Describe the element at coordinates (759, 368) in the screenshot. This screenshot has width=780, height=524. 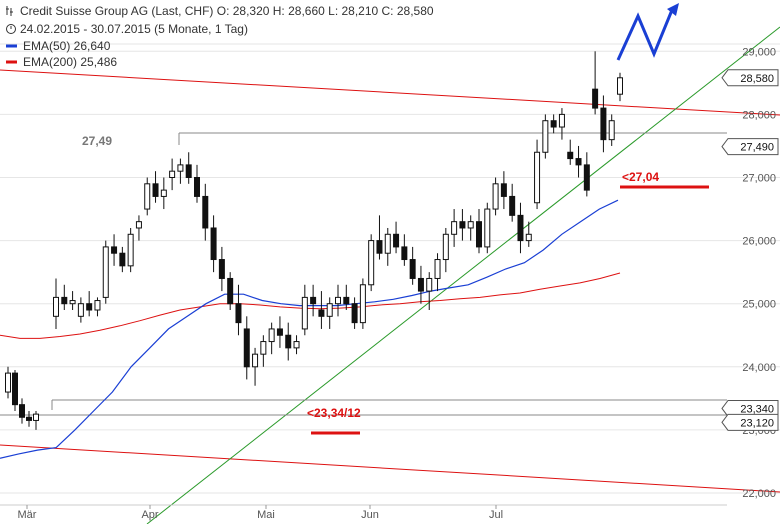
I see `y-tick-label: 24,000` at that location.